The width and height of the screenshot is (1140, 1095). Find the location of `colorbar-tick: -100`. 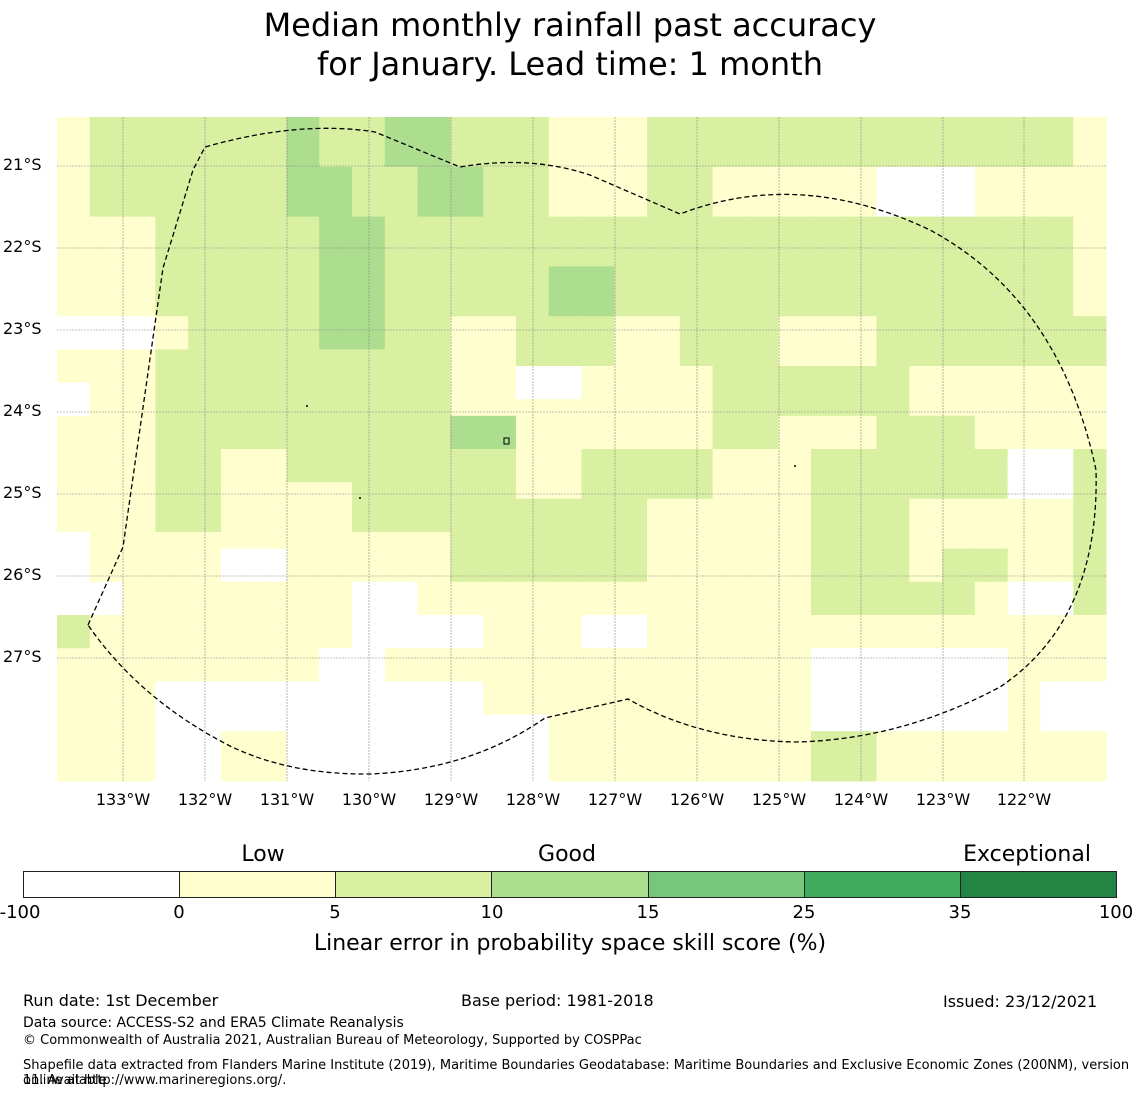

colorbar-tick: -100 is located at coordinates (20, 912).